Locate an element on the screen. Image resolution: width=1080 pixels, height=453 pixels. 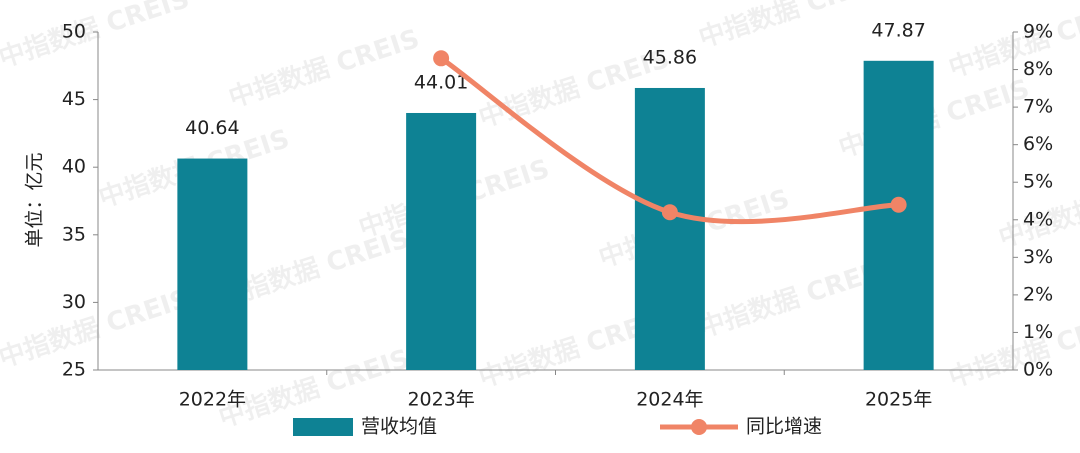
y2-tick-label: 0% is located at coordinates (1038, 370).